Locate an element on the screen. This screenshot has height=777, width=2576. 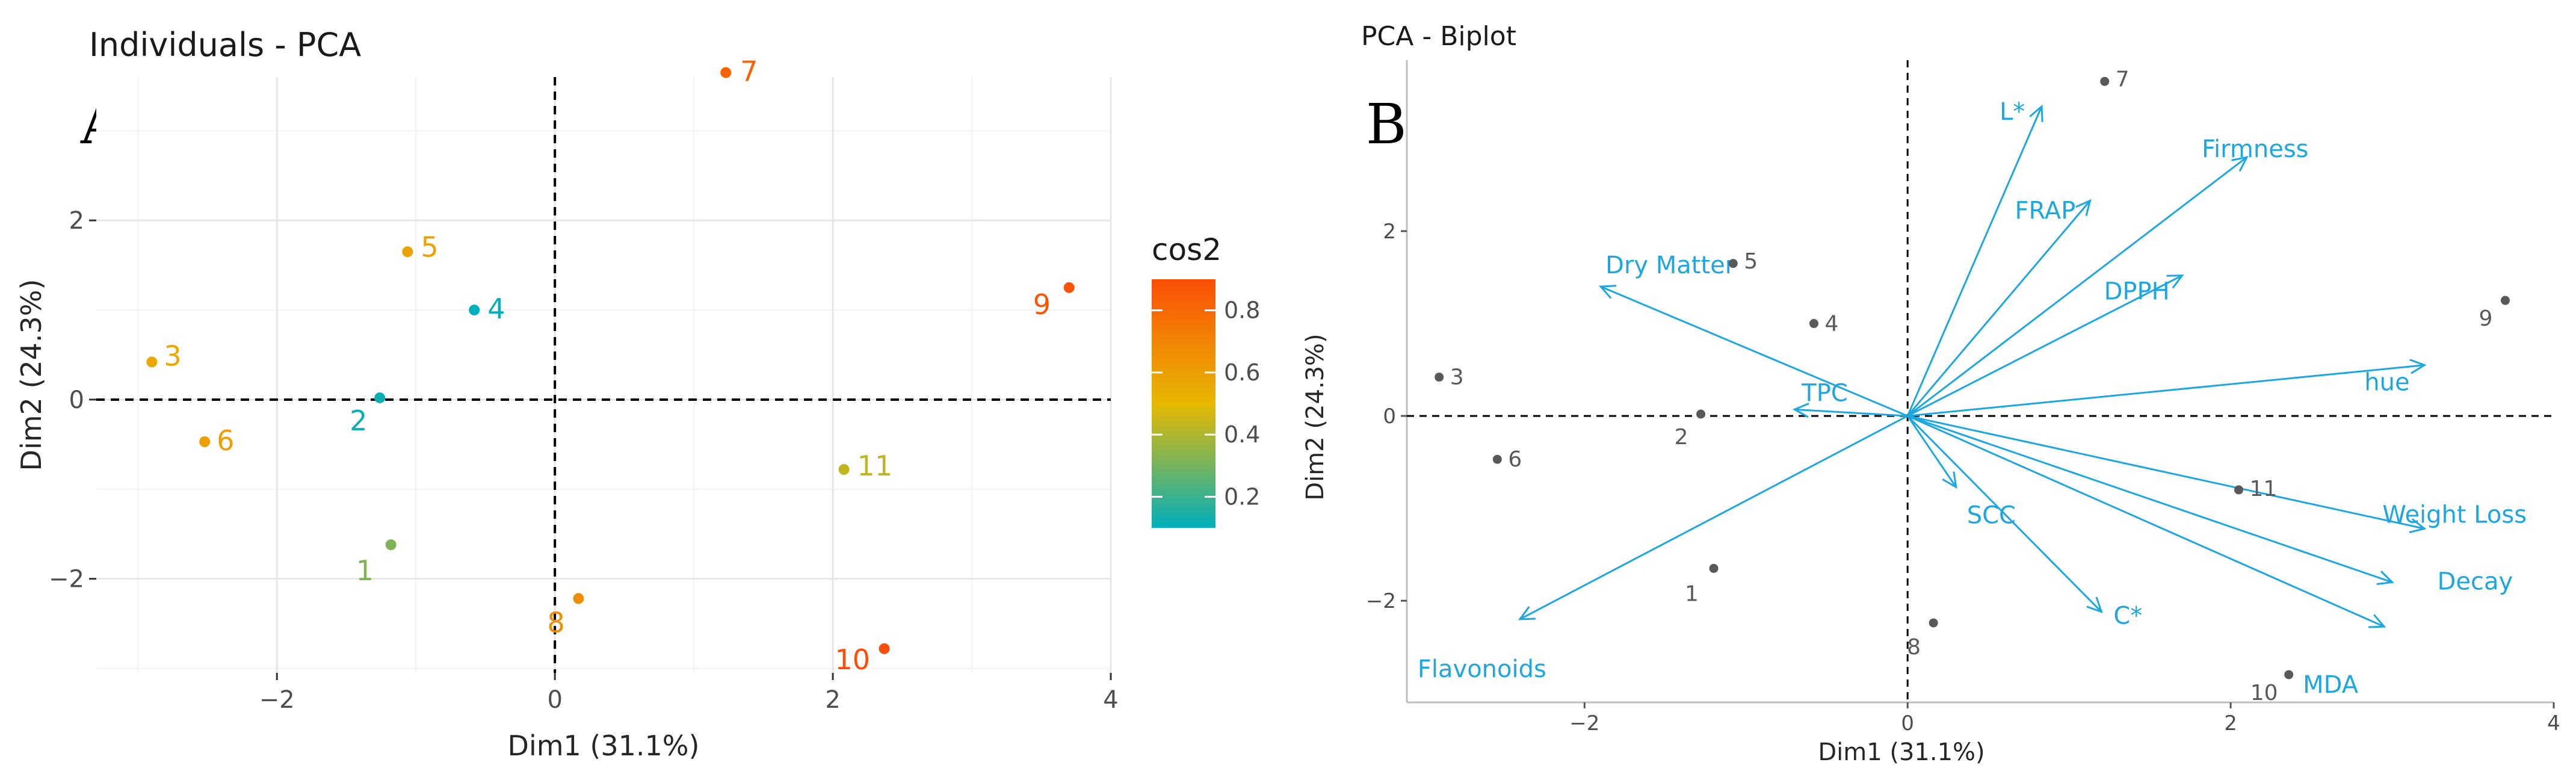
cos2-colorbar is located at coordinates (1183, 403).